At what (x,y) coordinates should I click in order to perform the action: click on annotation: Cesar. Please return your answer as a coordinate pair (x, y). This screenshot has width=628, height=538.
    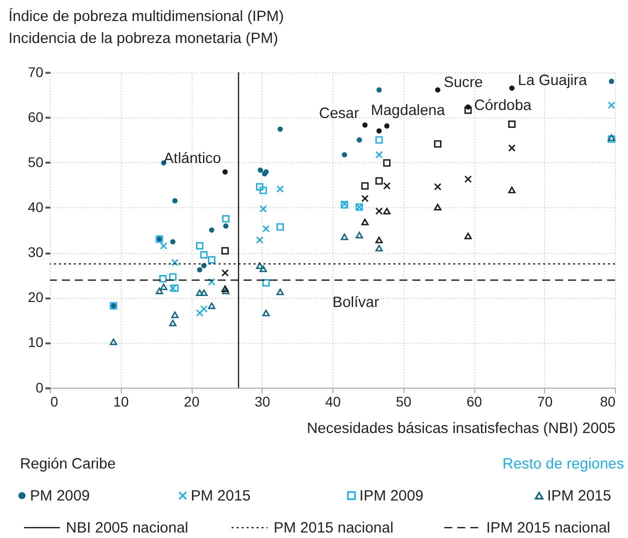
    Looking at the image, I should click on (339, 113).